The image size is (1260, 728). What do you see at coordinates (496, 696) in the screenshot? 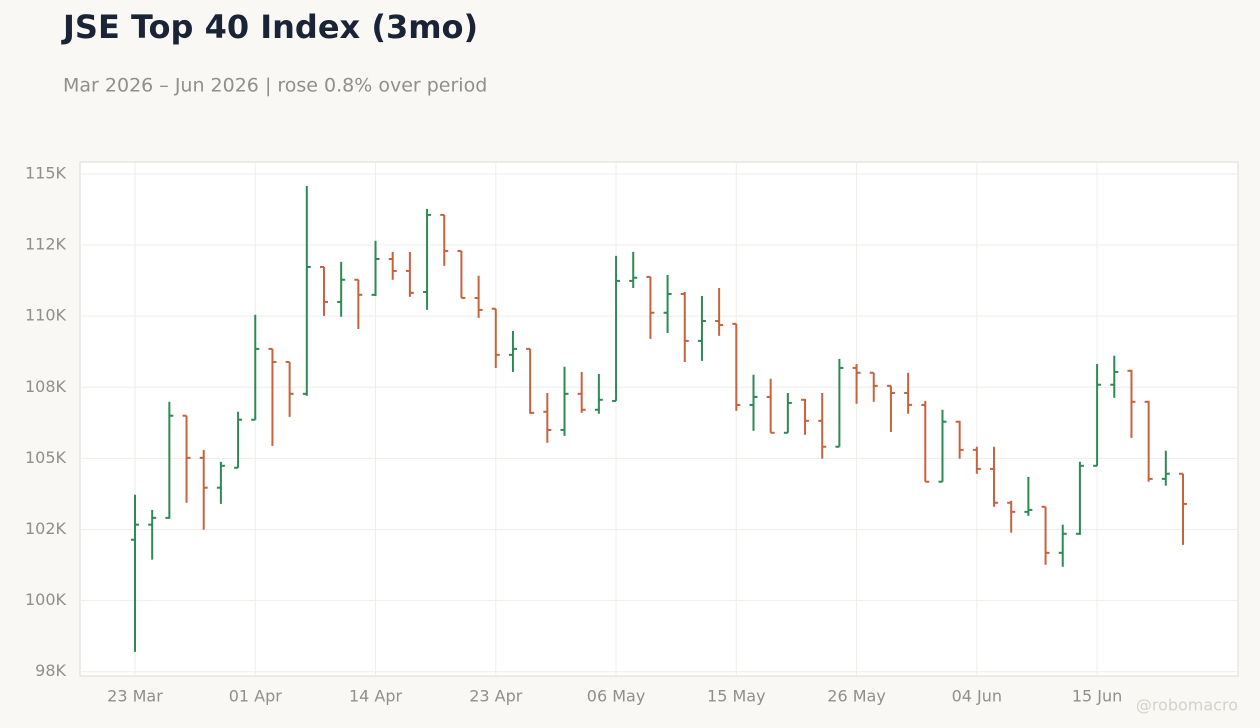
I see `x-tick-label: 23 Apr` at bounding box center [496, 696].